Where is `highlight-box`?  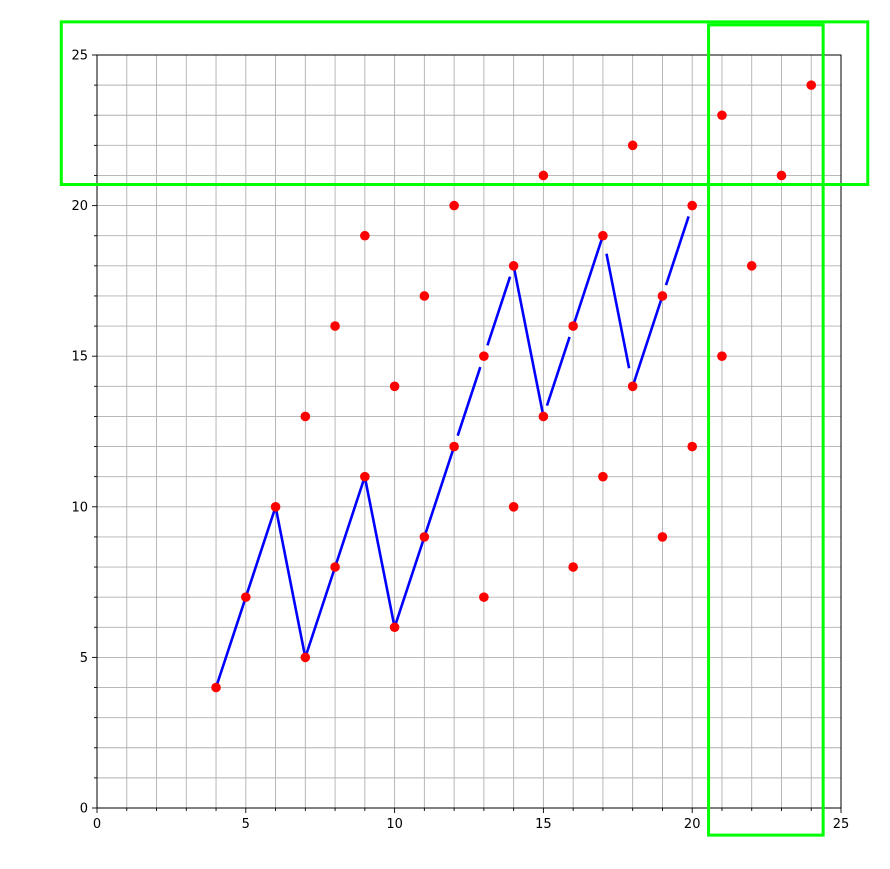 highlight-box is located at coordinates (766, 430).